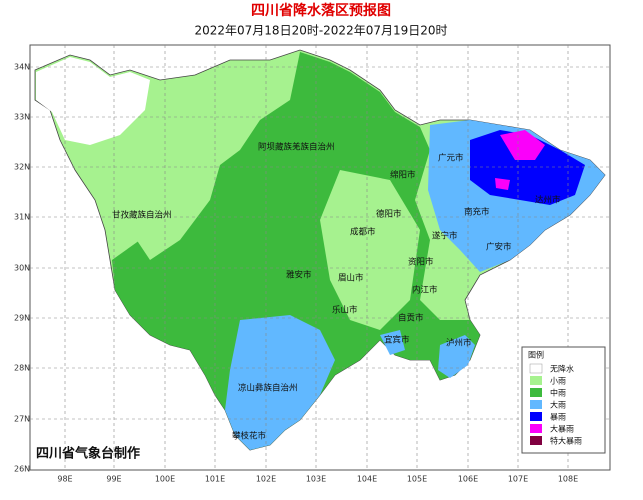 This screenshot has height=500, width=643. I want to click on city-label: 泸州市, so click(459, 343).